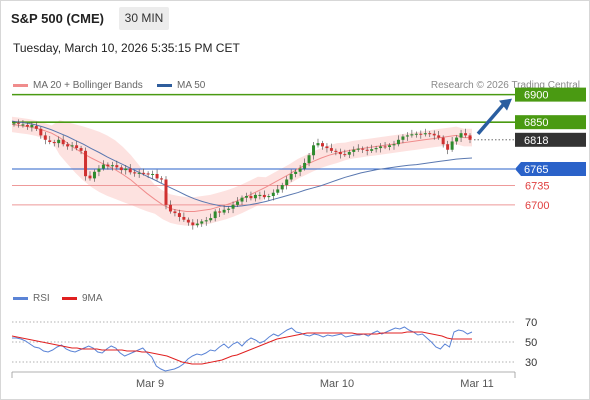 This screenshot has width=590, height=400. I want to click on level-label-6900-box, so click(550, 94).